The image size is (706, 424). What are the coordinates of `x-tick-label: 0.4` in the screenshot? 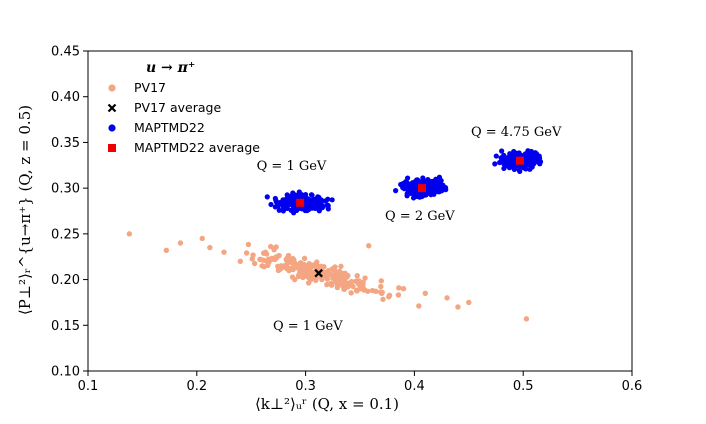 It's located at (414, 386).